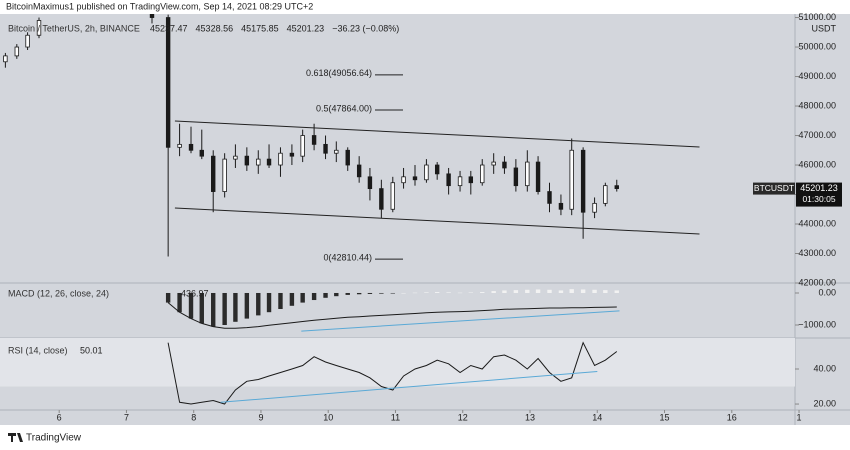 Image resolution: width=850 pixels, height=450 pixels. Describe the element at coordinates (817, 46) in the screenshot. I see `y-tick-label: 50000.00` at that location.